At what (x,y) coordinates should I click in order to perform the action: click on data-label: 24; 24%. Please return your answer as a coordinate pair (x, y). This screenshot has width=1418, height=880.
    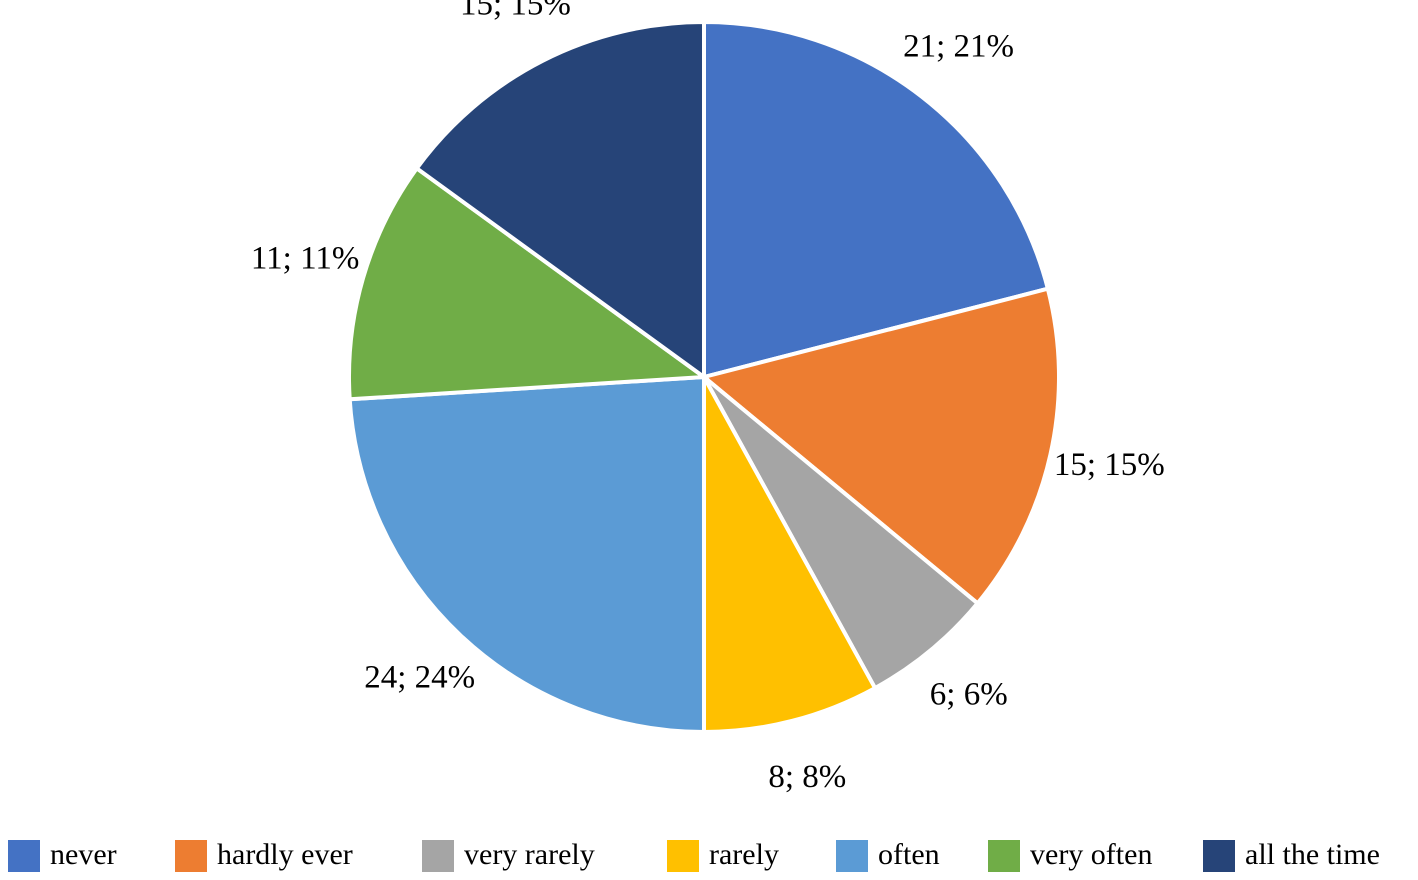
    Looking at the image, I should click on (419, 677).